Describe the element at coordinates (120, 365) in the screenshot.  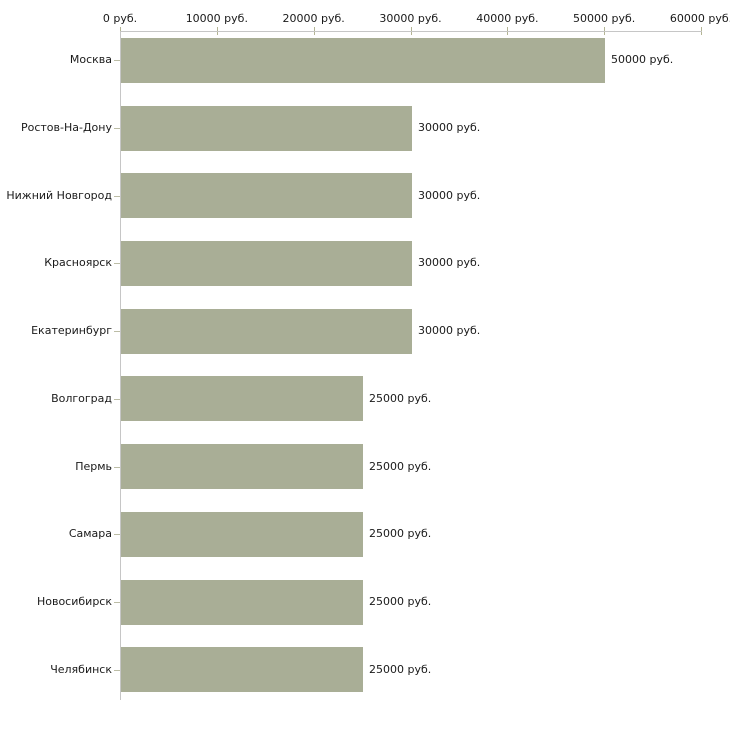
I see `y-axis-line` at that location.